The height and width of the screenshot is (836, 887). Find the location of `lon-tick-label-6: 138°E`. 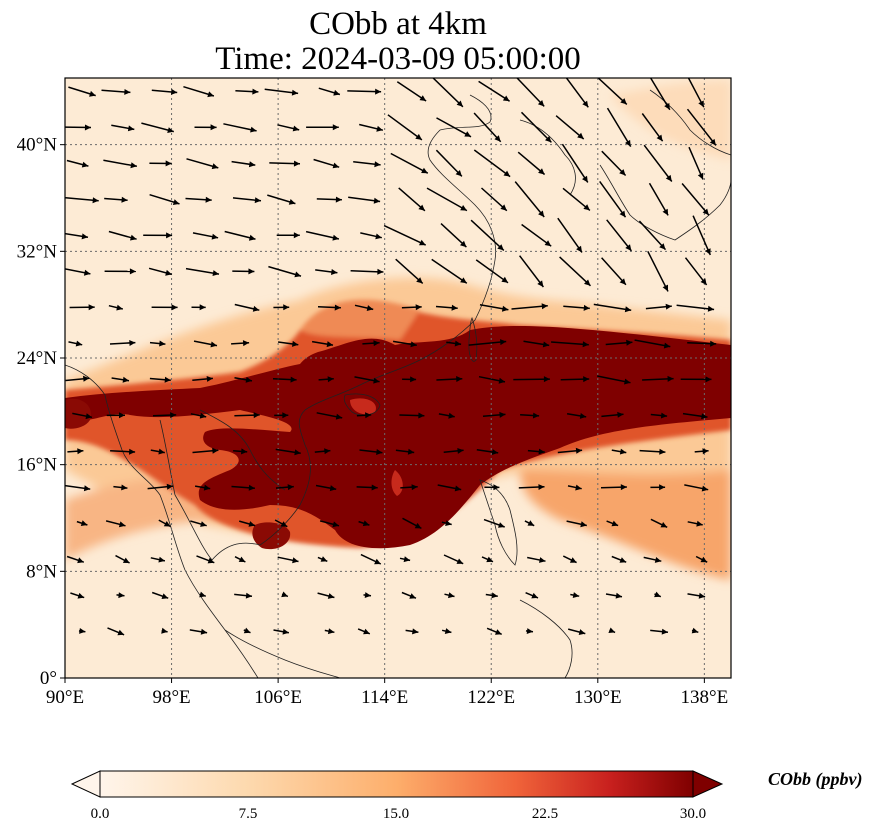

lon-tick-label-6: 138°E is located at coordinates (705, 697).